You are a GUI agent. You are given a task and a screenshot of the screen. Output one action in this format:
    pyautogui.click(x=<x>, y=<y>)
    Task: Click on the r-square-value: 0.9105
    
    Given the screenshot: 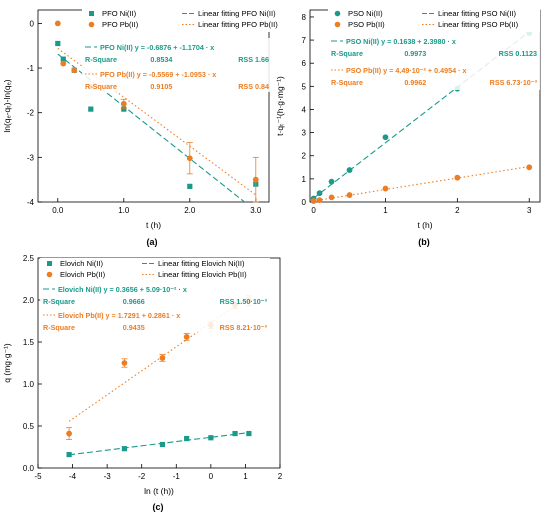 What is the action you would take?
    pyautogui.click(x=161, y=86)
    